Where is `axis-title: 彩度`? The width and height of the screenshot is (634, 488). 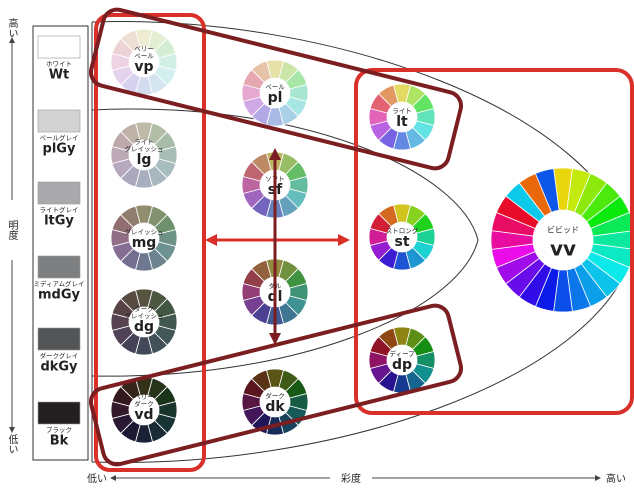 axis-title: 彩度 is located at coordinates (351, 478).